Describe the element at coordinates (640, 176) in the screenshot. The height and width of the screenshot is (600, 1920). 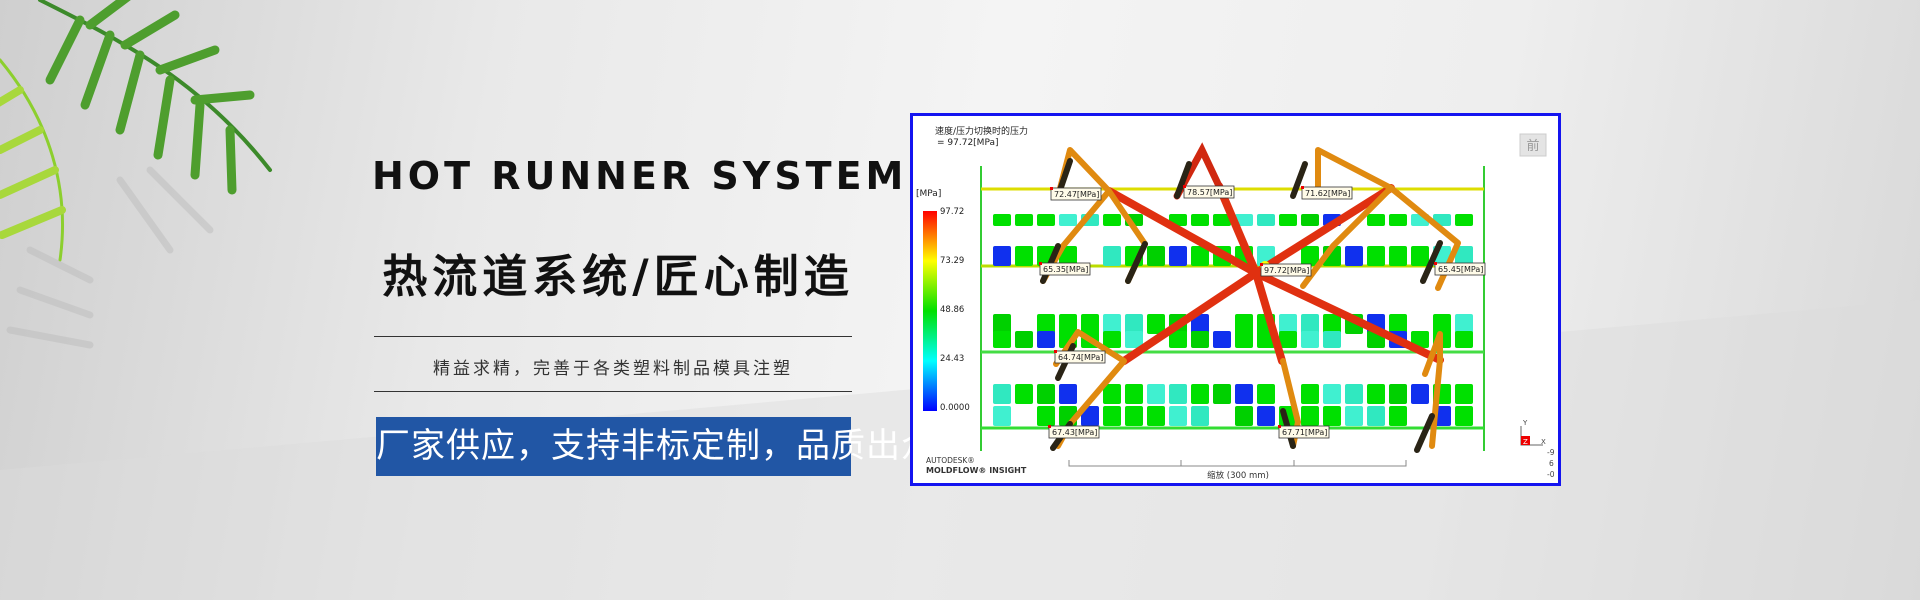
I see `english-title: HOT RUNNER SYSTEM` at that location.